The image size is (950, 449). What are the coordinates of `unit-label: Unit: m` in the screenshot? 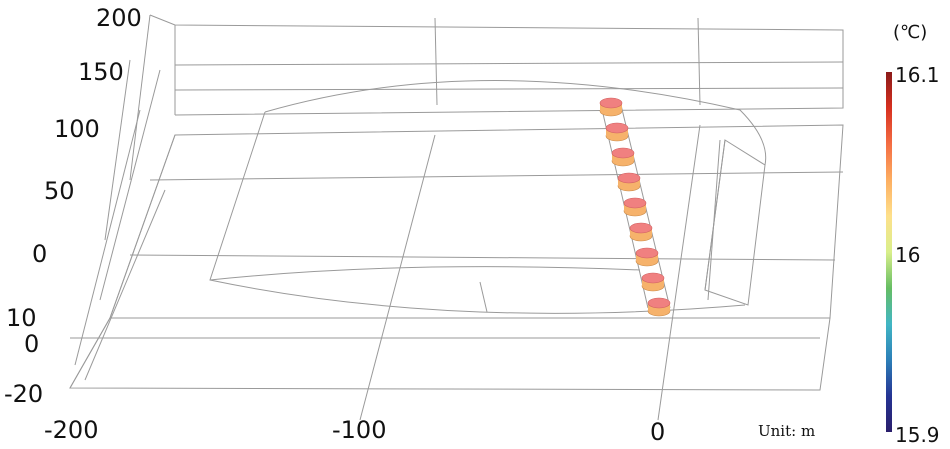 It's located at (786, 431).